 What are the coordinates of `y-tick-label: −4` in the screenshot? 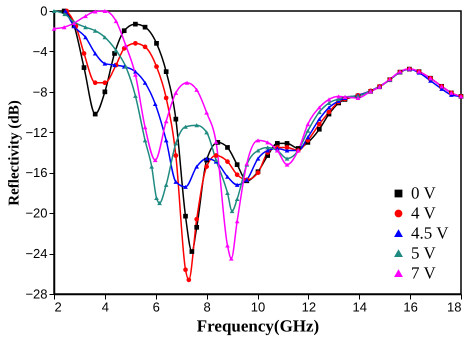 It's located at (40, 51).